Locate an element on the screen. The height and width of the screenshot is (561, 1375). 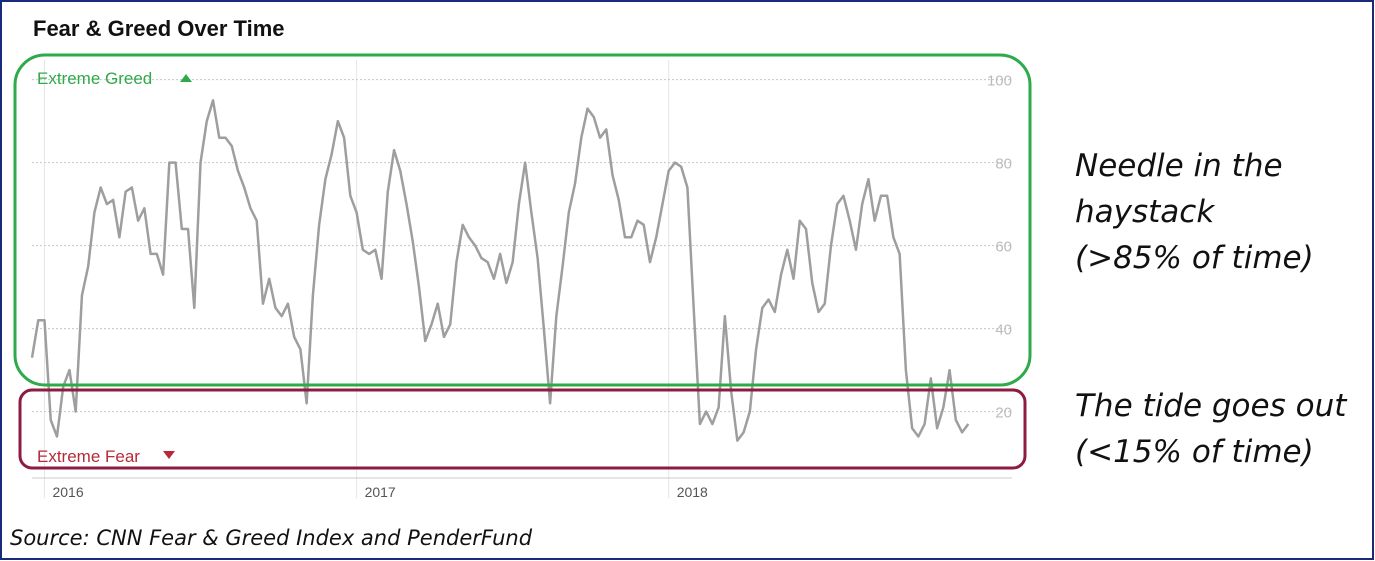
annotation: Needle in the is located at coordinates (1179, 166).